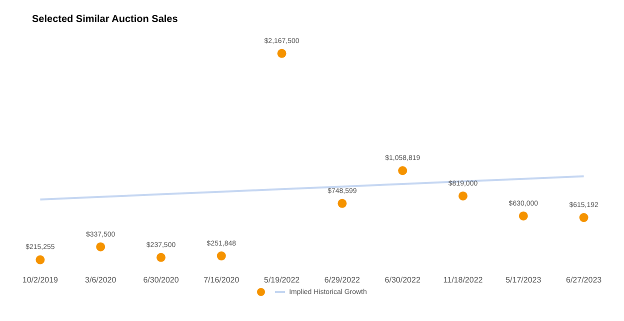 Image resolution: width=624 pixels, height=321 pixels. What do you see at coordinates (524, 279) in the screenshot?
I see `x-tick-label: 5/17/2023` at bounding box center [524, 279].